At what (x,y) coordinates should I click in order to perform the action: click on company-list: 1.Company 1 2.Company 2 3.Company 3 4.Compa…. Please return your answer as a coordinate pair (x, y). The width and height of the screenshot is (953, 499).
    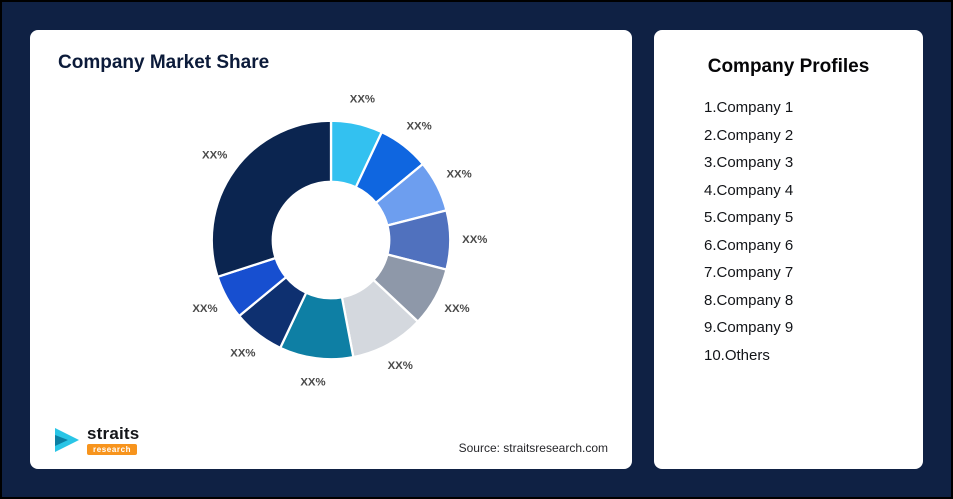
    Looking at the image, I should click on (801, 231).